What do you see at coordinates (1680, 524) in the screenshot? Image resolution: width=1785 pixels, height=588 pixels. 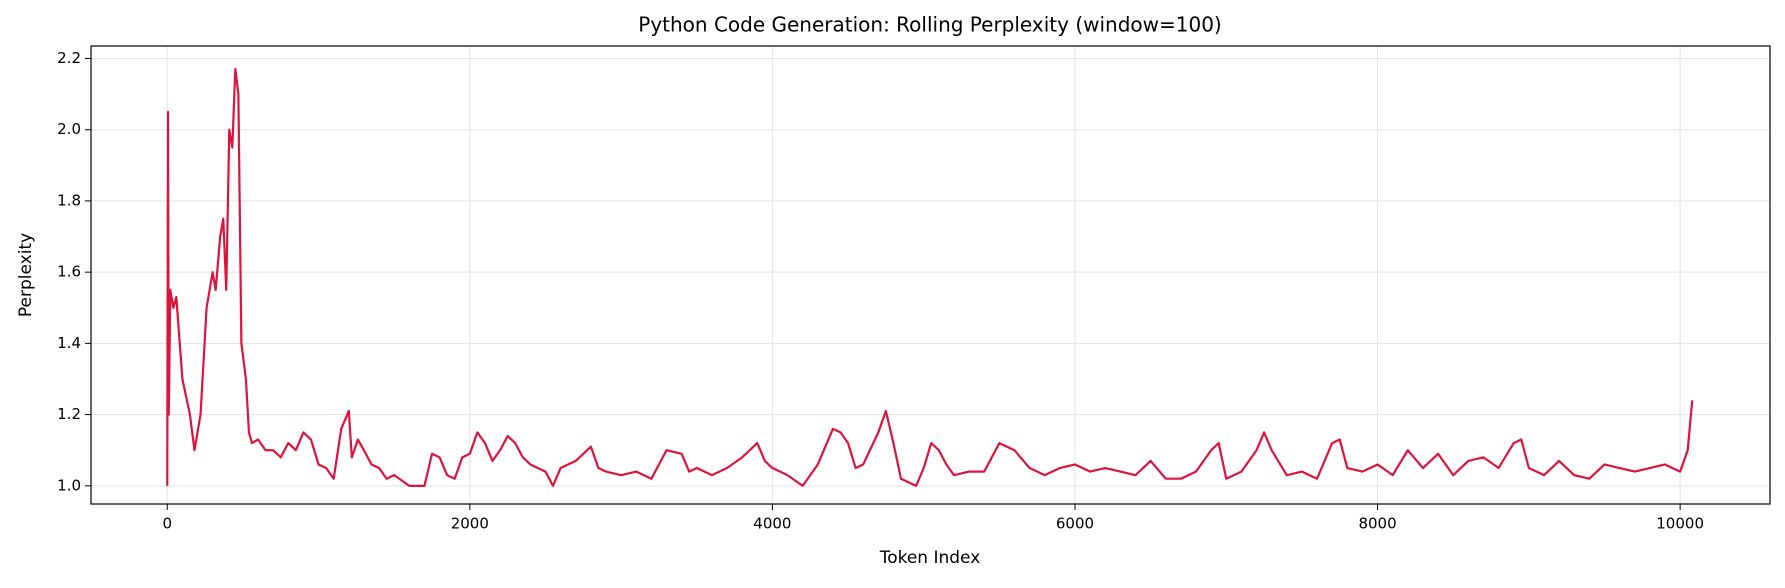 I see `x-tick-label: 10000` at bounding box center [1680, 524].